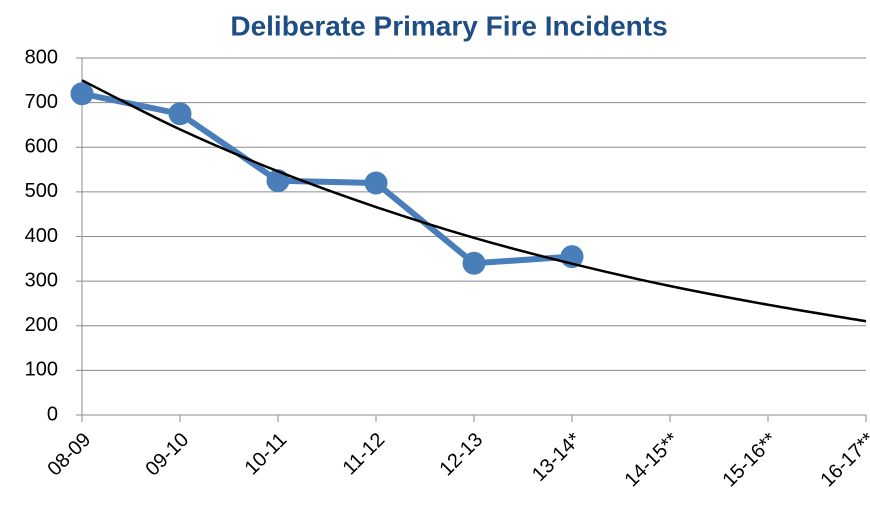  I want to click on y-tick-label: 300, so click(41, 280).